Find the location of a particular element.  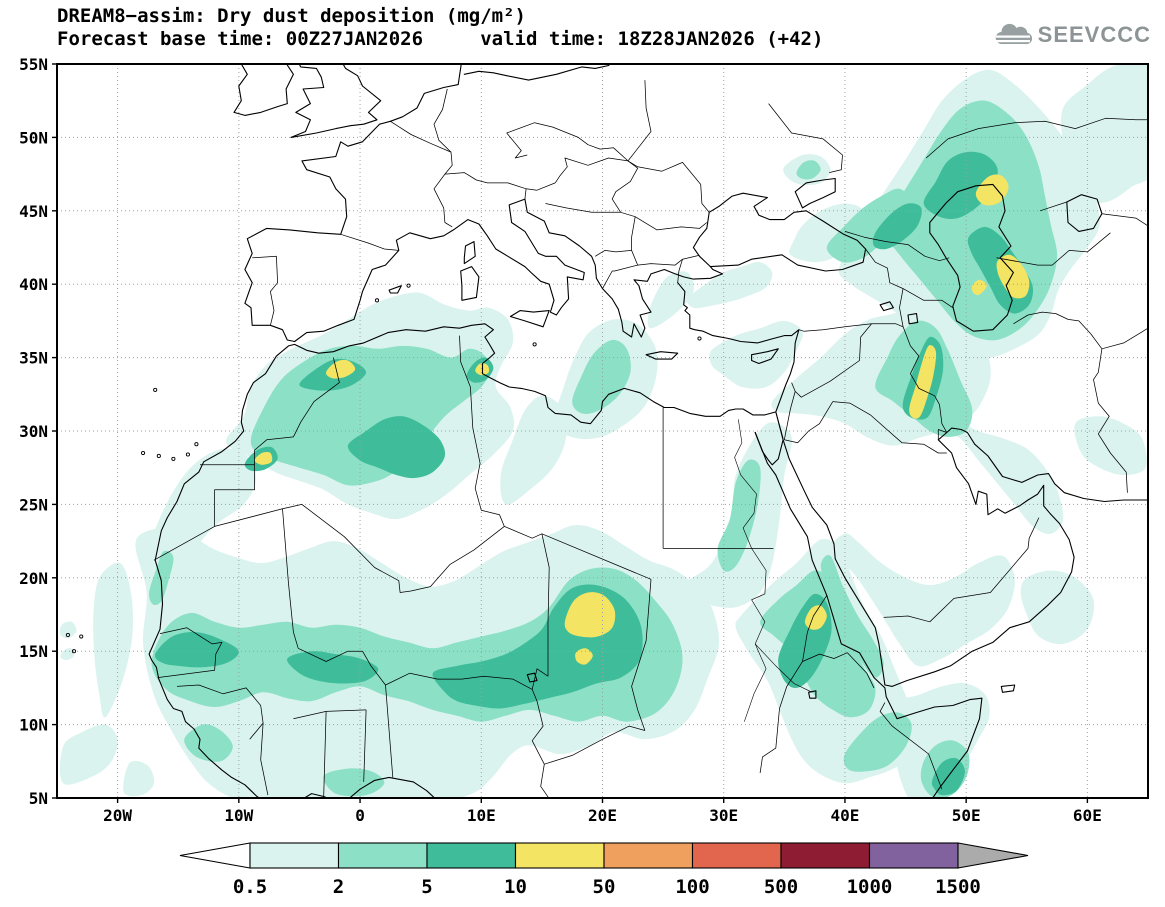

contour-caspian-northwest-core is located at coordinates (960, 185).